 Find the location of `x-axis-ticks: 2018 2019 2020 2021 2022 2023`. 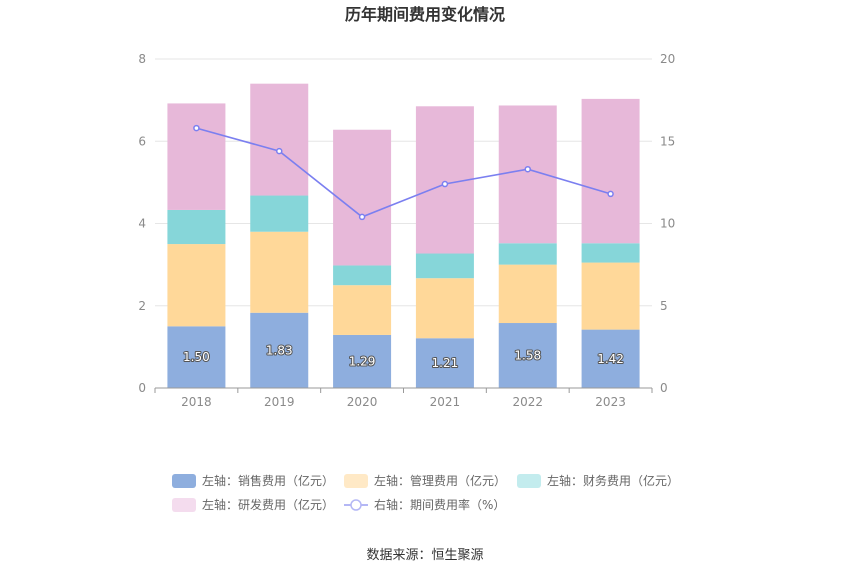

x-axis-ticks: 2018 2019 2020 2021 2022 2023 is located at coordinates (403, 398).